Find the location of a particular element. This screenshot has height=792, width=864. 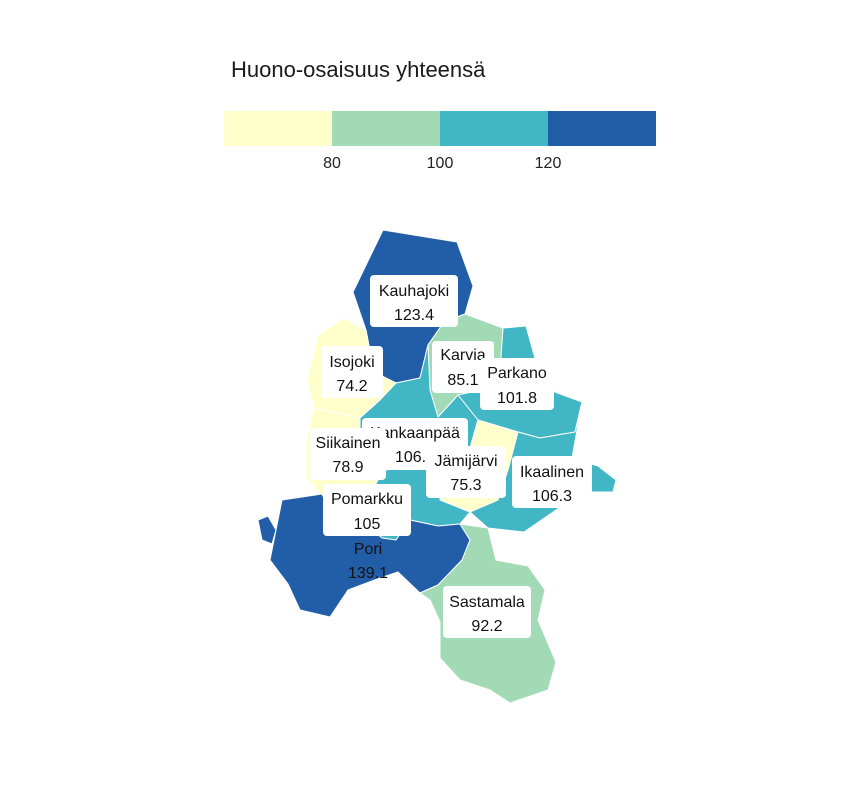

label-pomarkku-value: 105 is located at coordinates (367, 524).